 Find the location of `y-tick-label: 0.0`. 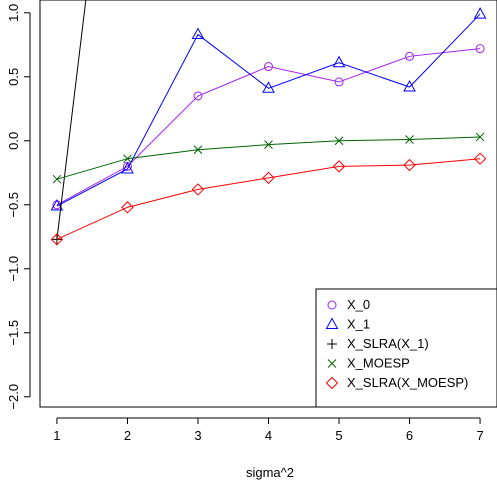

y-tick-label: 0.0 is located at coordinates (13, 141).